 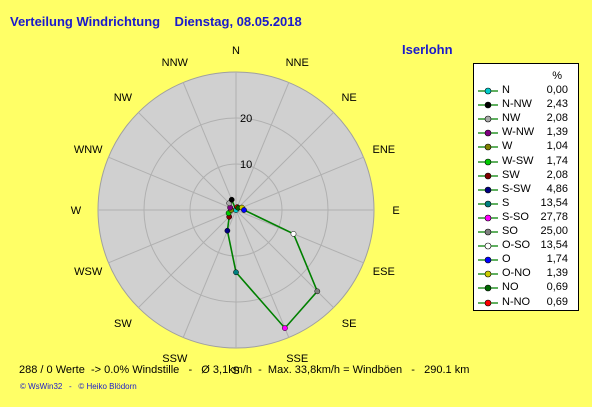 I want to click on direction-label-e: E, so click(x=395, y=211).